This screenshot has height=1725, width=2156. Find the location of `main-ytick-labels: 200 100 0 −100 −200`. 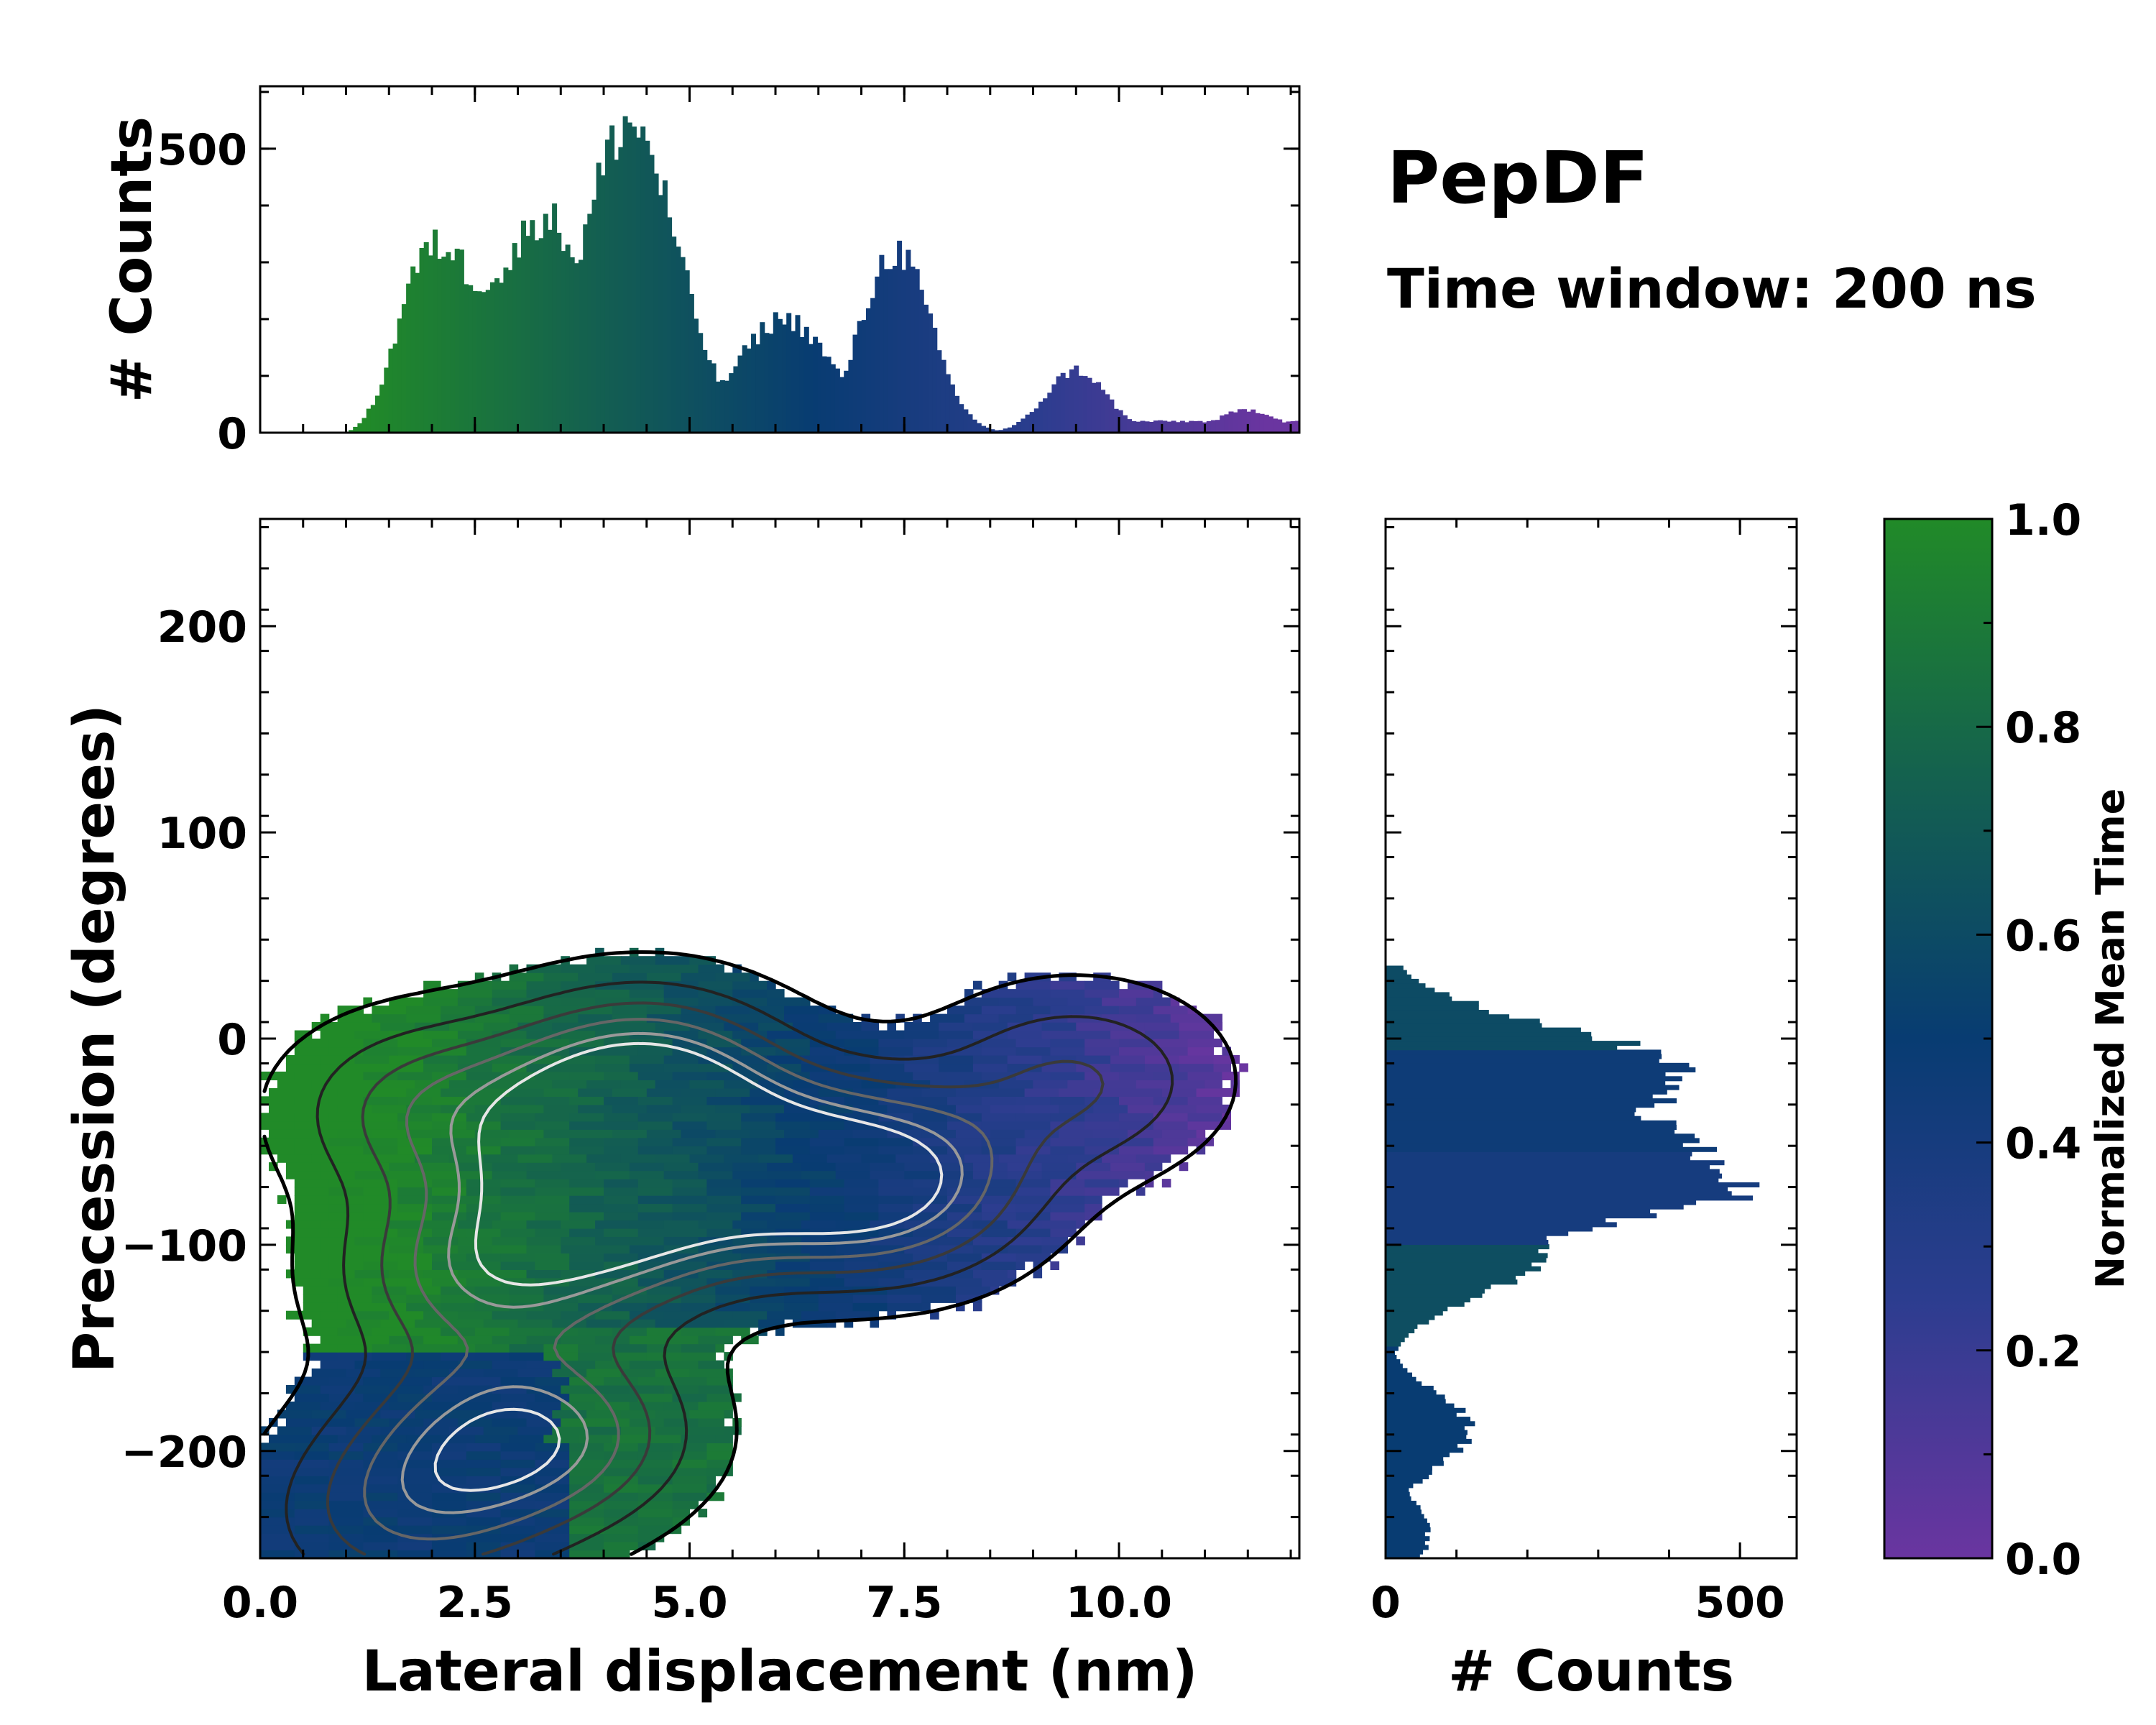

main-ytick-labels: 200 100 0 −100 −200 is located at coordinates (184, 1040).